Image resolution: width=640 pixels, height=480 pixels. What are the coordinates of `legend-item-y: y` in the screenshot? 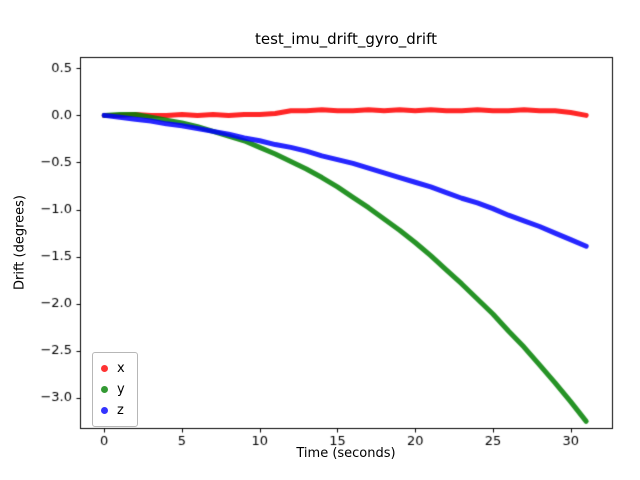 It's located at (113, 389).